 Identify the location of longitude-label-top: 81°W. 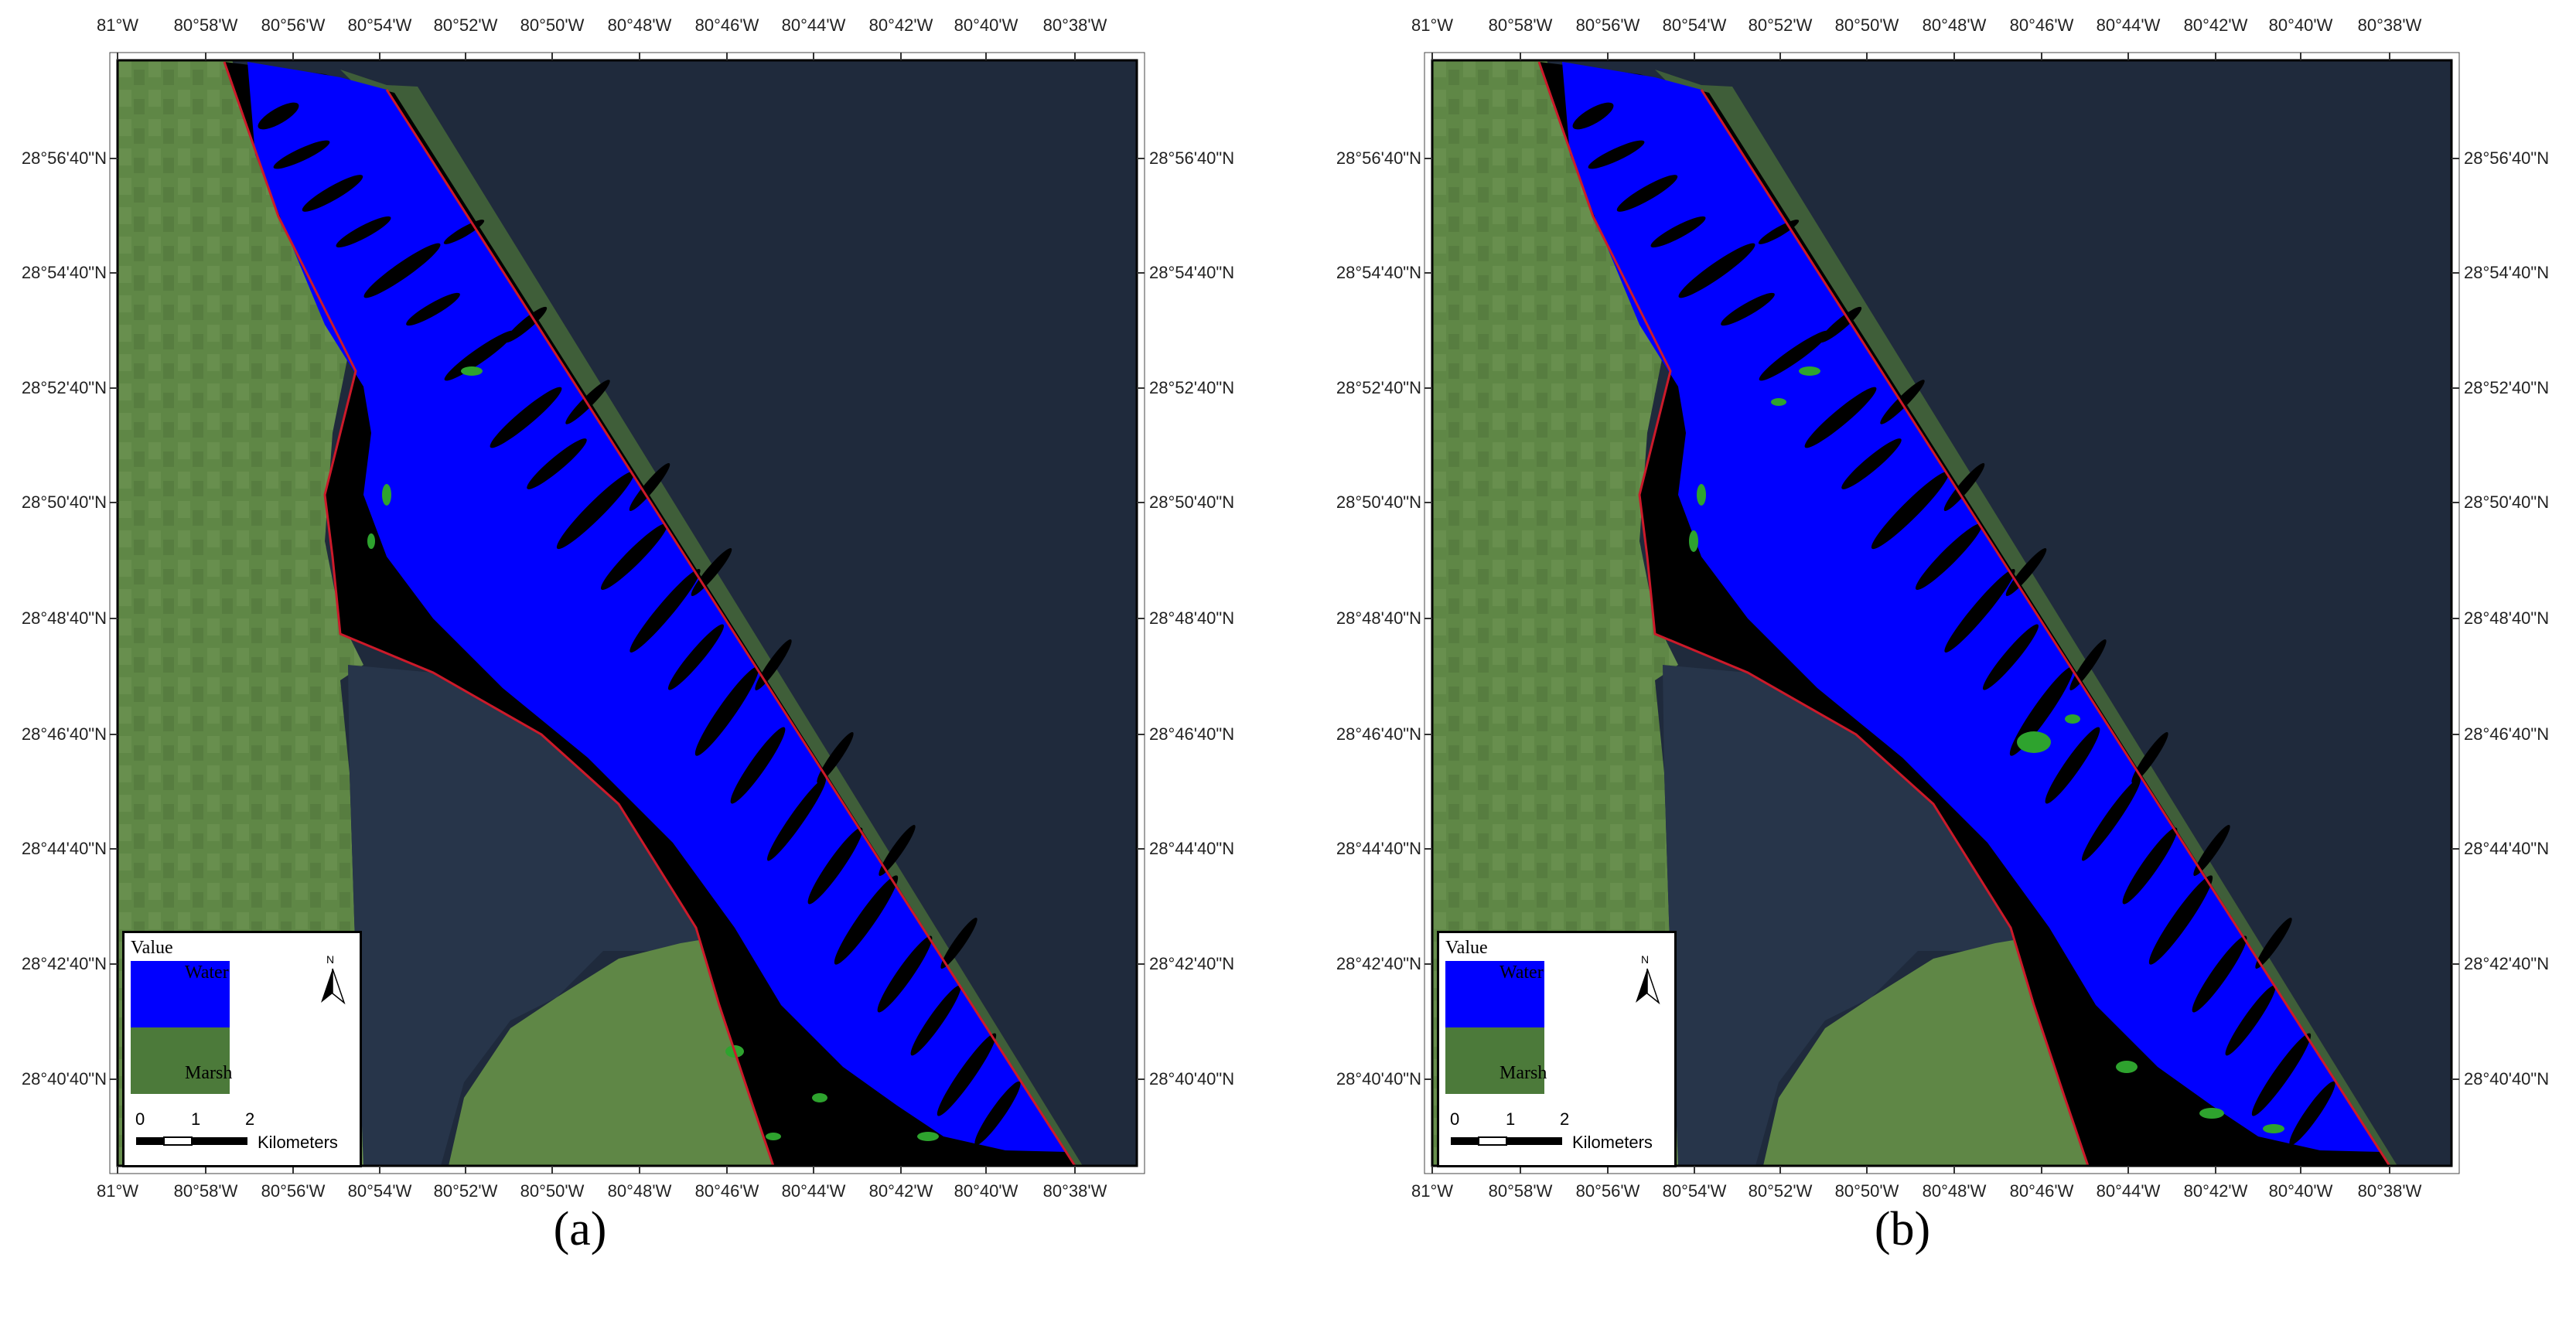
(118, 25).